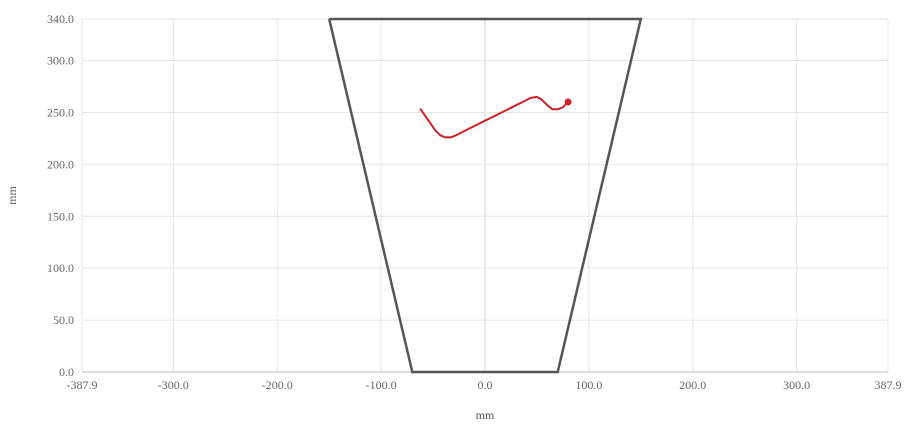  What do you see at coordinates (588, 385) in the screenshot?
I see `x-tick-label: 100.0` at bounding box center [588, 385].